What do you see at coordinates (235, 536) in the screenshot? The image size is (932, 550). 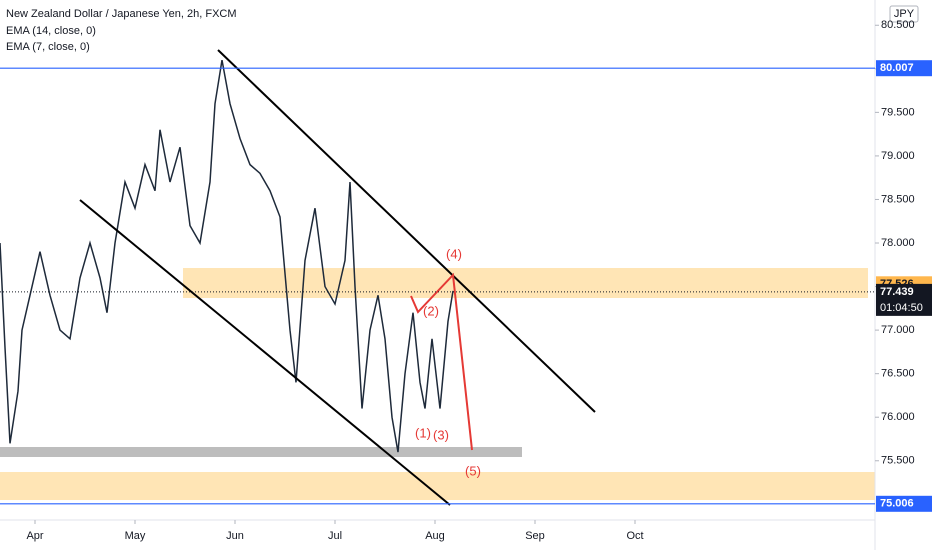 I see `x-tick-label: Jun` at bounding box center [235, 536].